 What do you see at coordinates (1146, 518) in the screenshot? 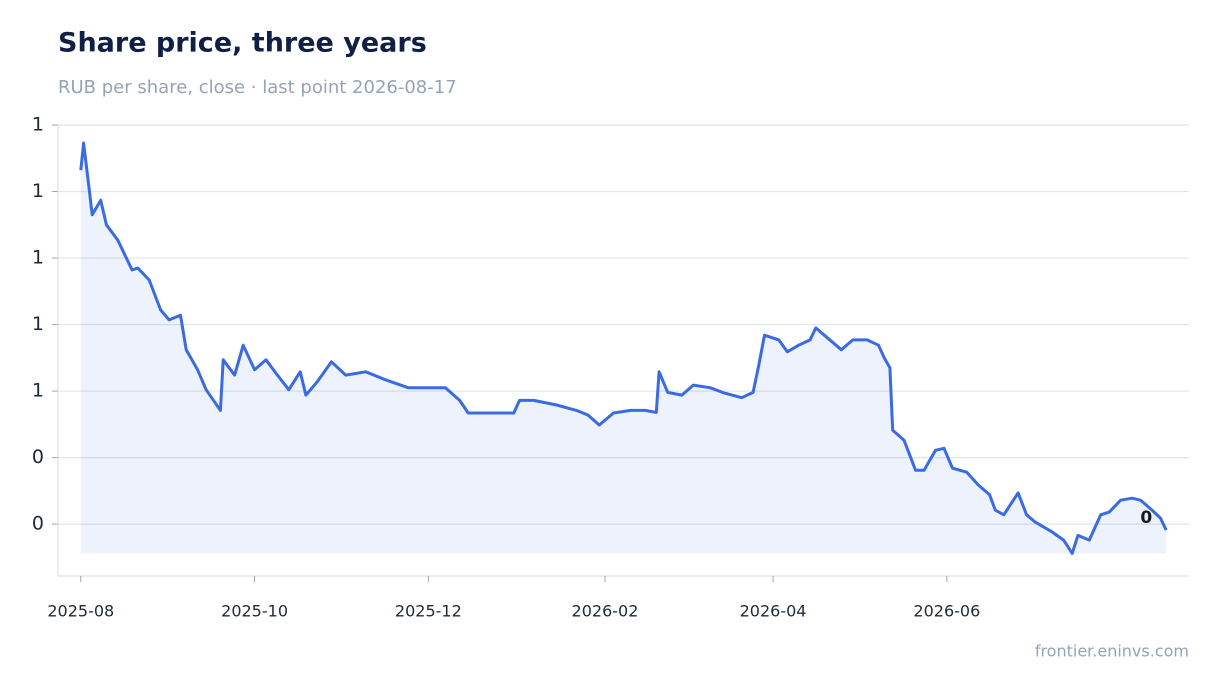
I see `annotation: 0` at bounding box center [1146, 518].